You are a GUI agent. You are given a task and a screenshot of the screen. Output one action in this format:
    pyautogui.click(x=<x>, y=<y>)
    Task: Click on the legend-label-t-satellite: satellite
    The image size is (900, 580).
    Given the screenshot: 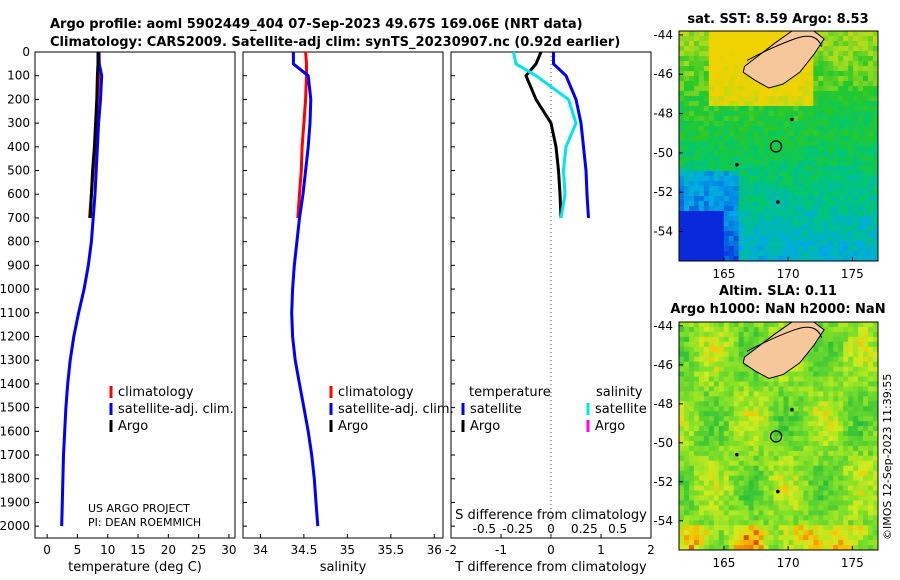 What is the action you would take?
    pyautogui.click(x=496, y=409)
    